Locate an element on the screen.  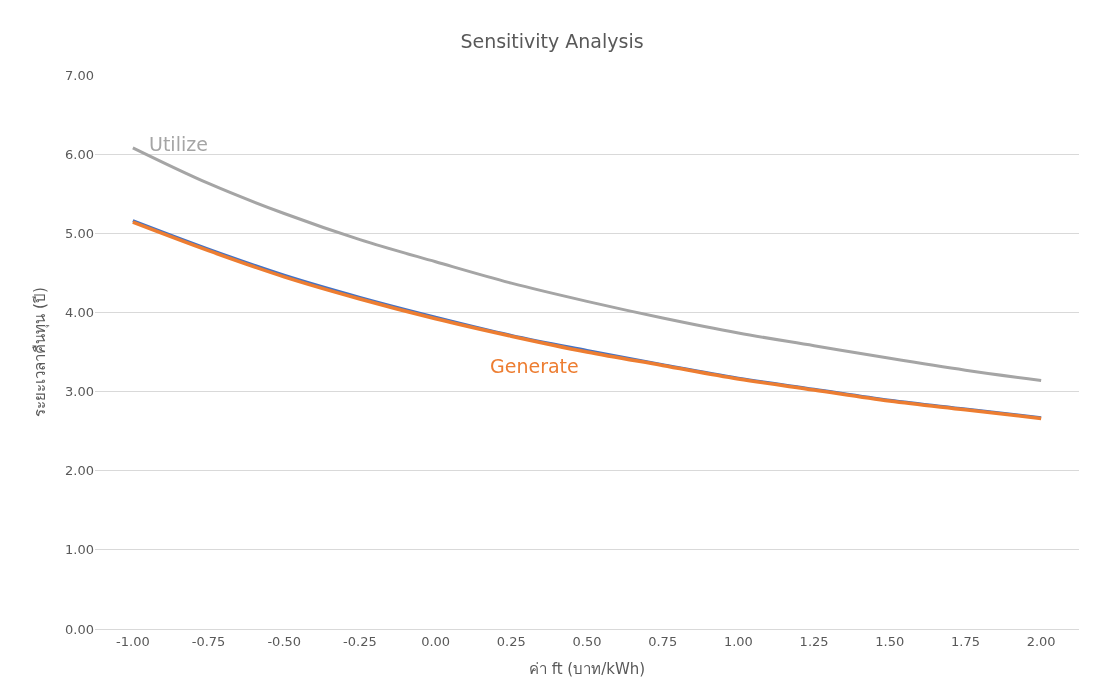
y-tick-label: 7.00 is located at coordinates (79, 75).